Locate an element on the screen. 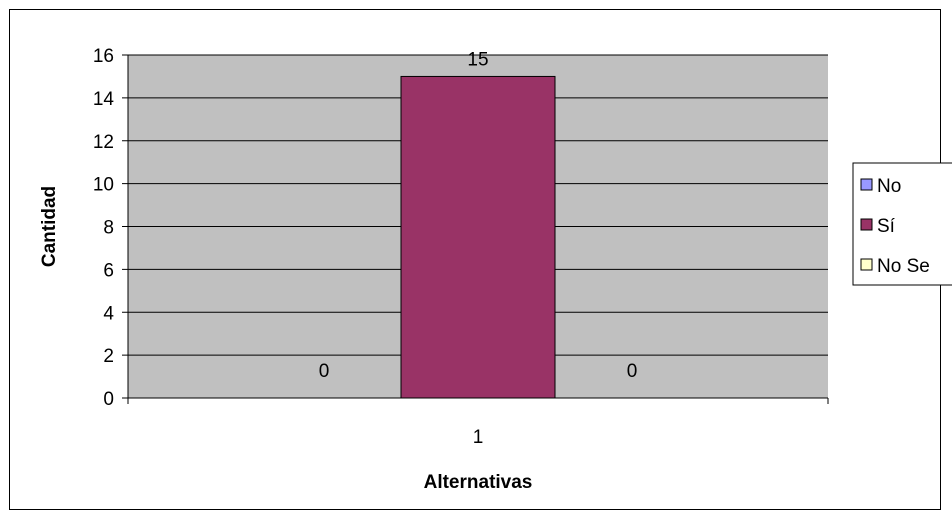 The height and width of the screenshot is (520, 952). legend: No Sí No Se is located at coordinates (902, 224).